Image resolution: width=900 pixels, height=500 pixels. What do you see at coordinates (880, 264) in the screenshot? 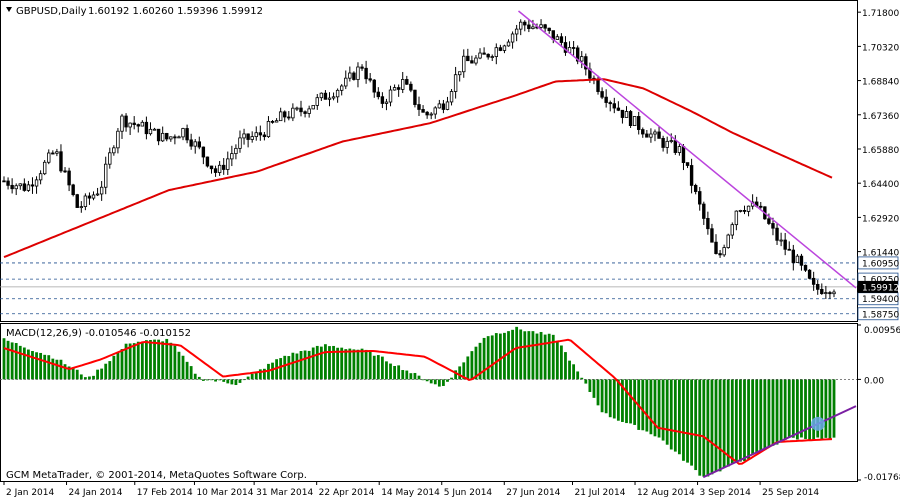
I see `level-label: 1.60950` at bounding box center [880, 264].